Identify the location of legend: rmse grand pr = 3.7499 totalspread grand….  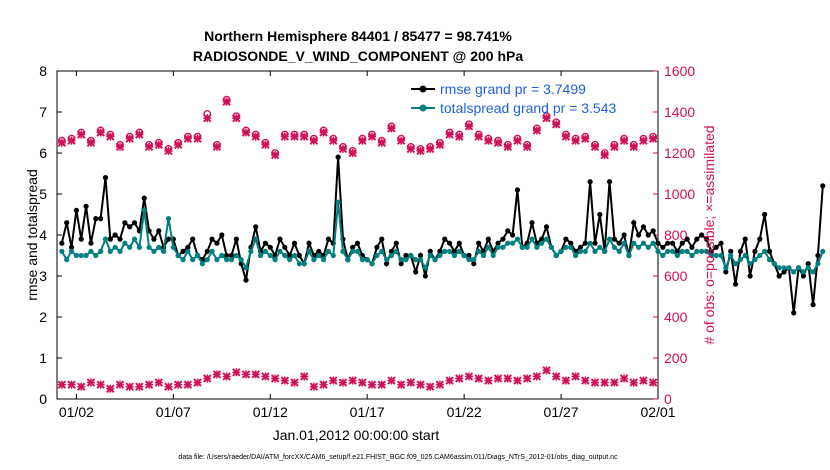
(514, 98).